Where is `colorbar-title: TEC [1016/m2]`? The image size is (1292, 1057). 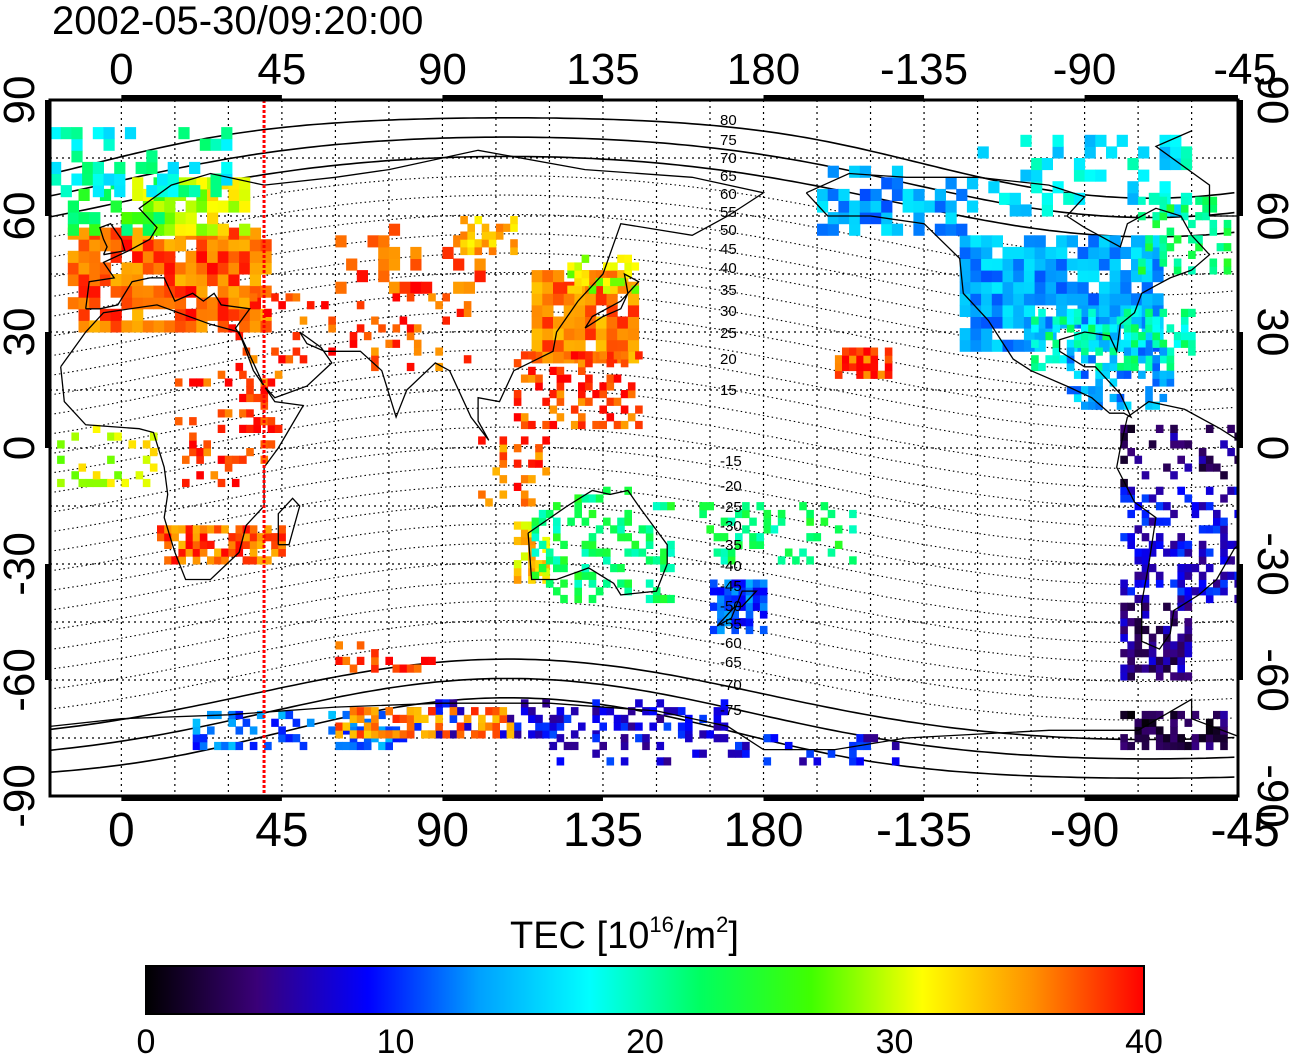
colorbar-title: TEC [1016/m2] is located at coordinates (624, 934).